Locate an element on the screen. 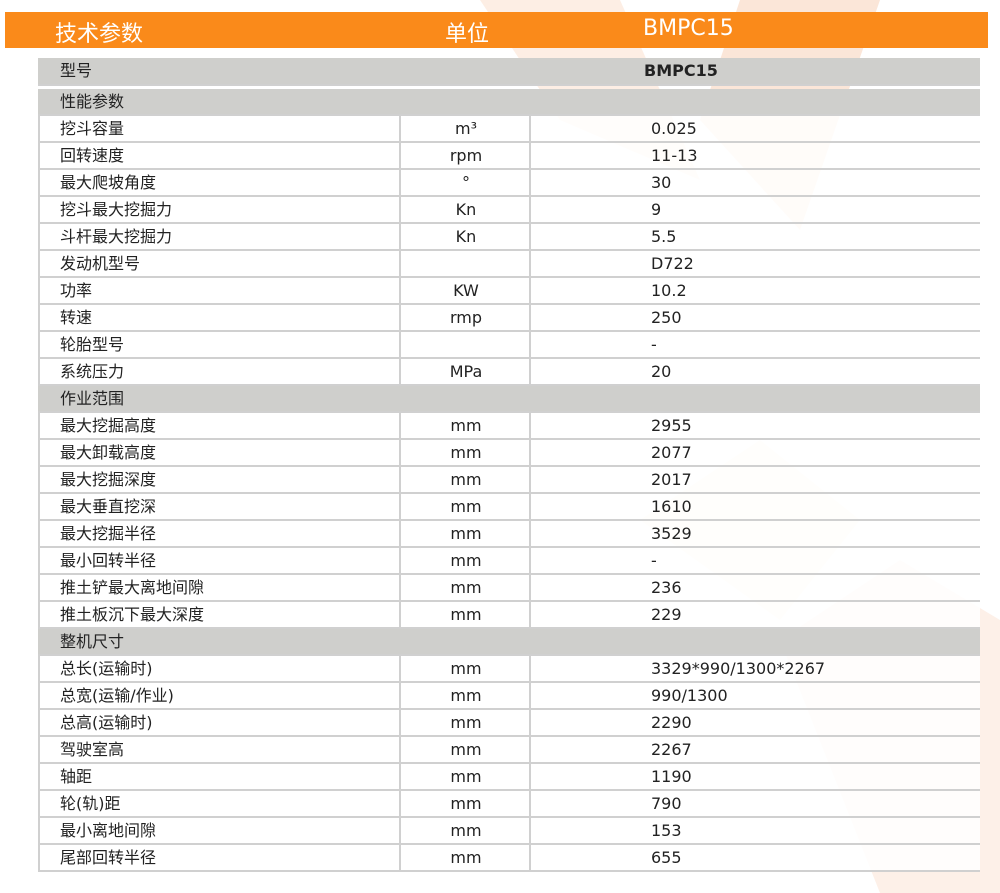 This screenshot has width=1000, height=893. table-row: 挖斗容量 m³ 0.025 is located at coordinates (509, 129).